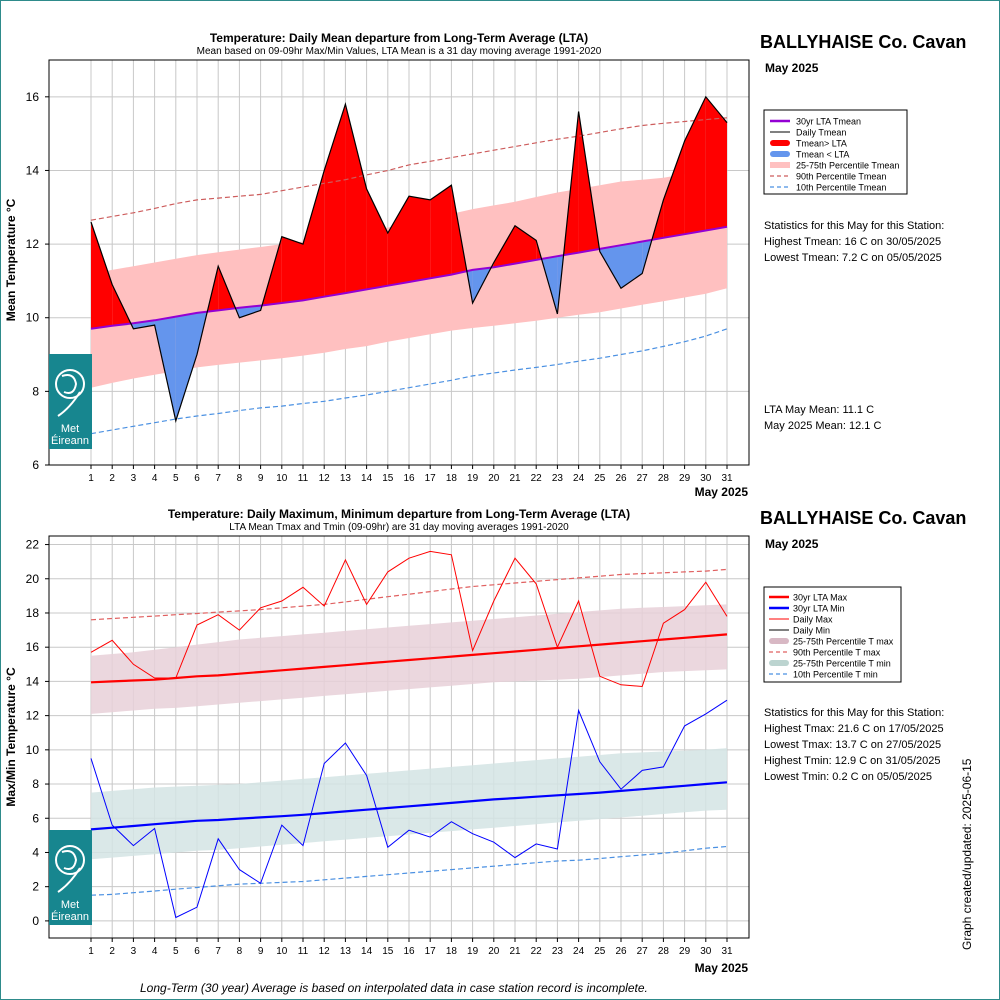 This screenshot has width=1000, height=1000. I want to click on logo-tail-icon-bottom, so click(69, 880).